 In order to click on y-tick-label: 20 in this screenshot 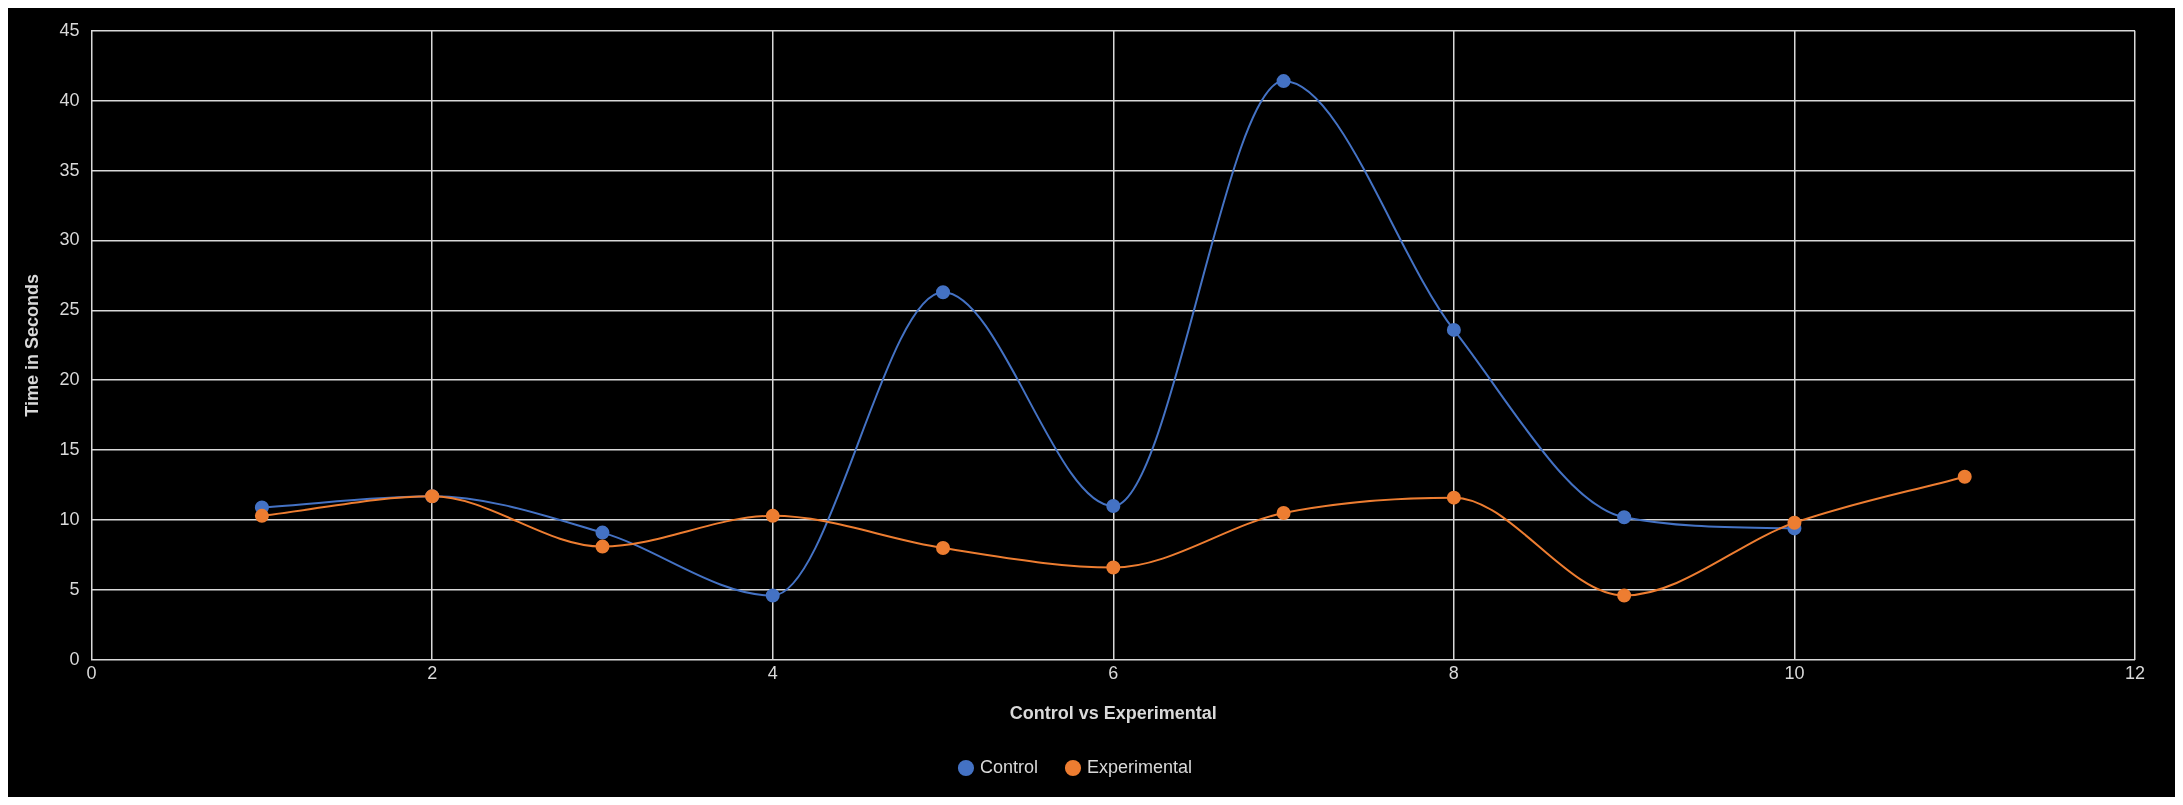, I will do `click(69, 379)`.